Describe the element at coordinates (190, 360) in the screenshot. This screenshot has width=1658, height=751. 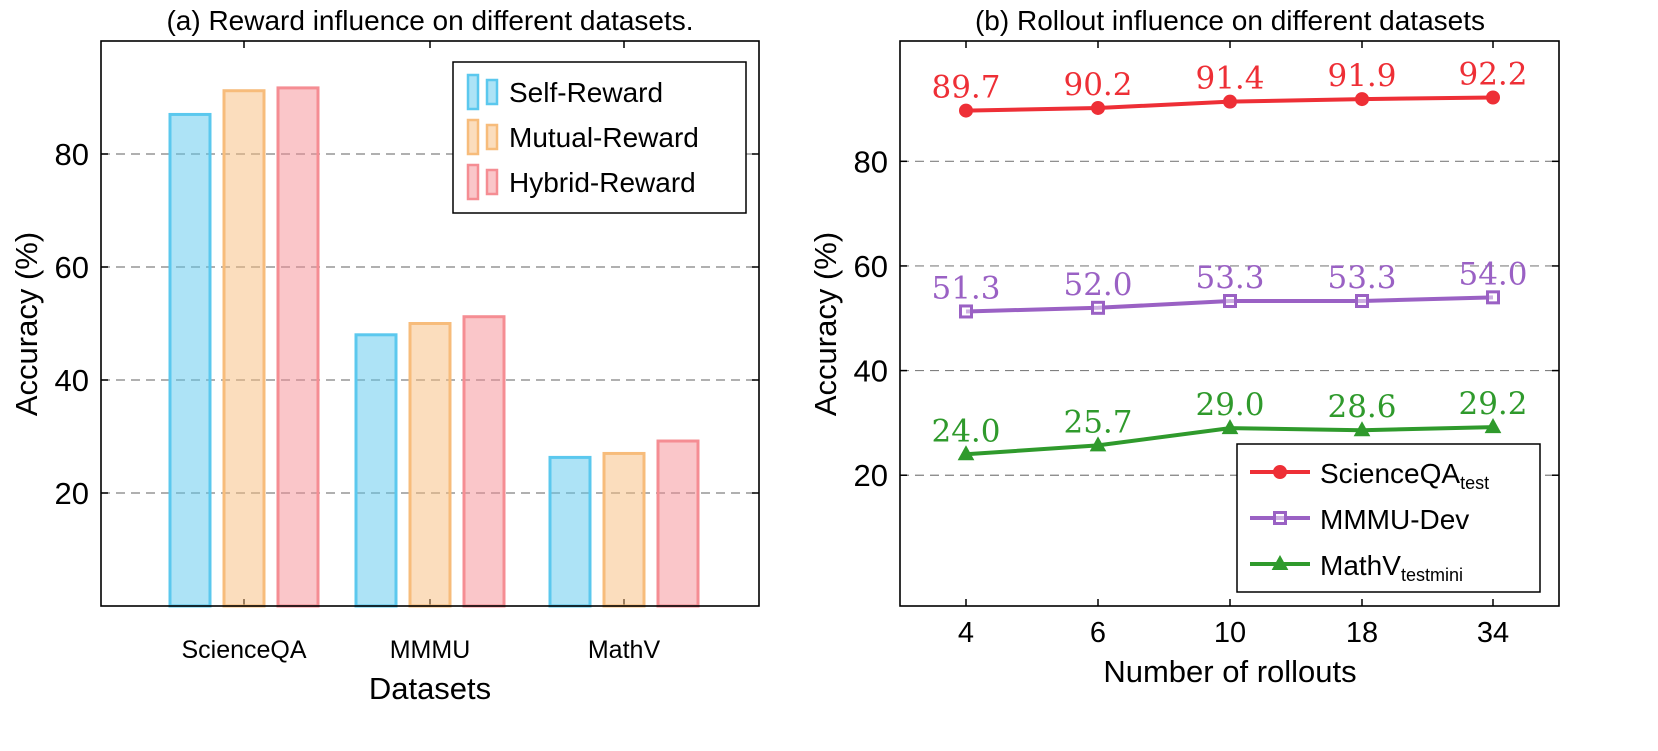
I see `bar-self-reward-scienceqa` at that location.